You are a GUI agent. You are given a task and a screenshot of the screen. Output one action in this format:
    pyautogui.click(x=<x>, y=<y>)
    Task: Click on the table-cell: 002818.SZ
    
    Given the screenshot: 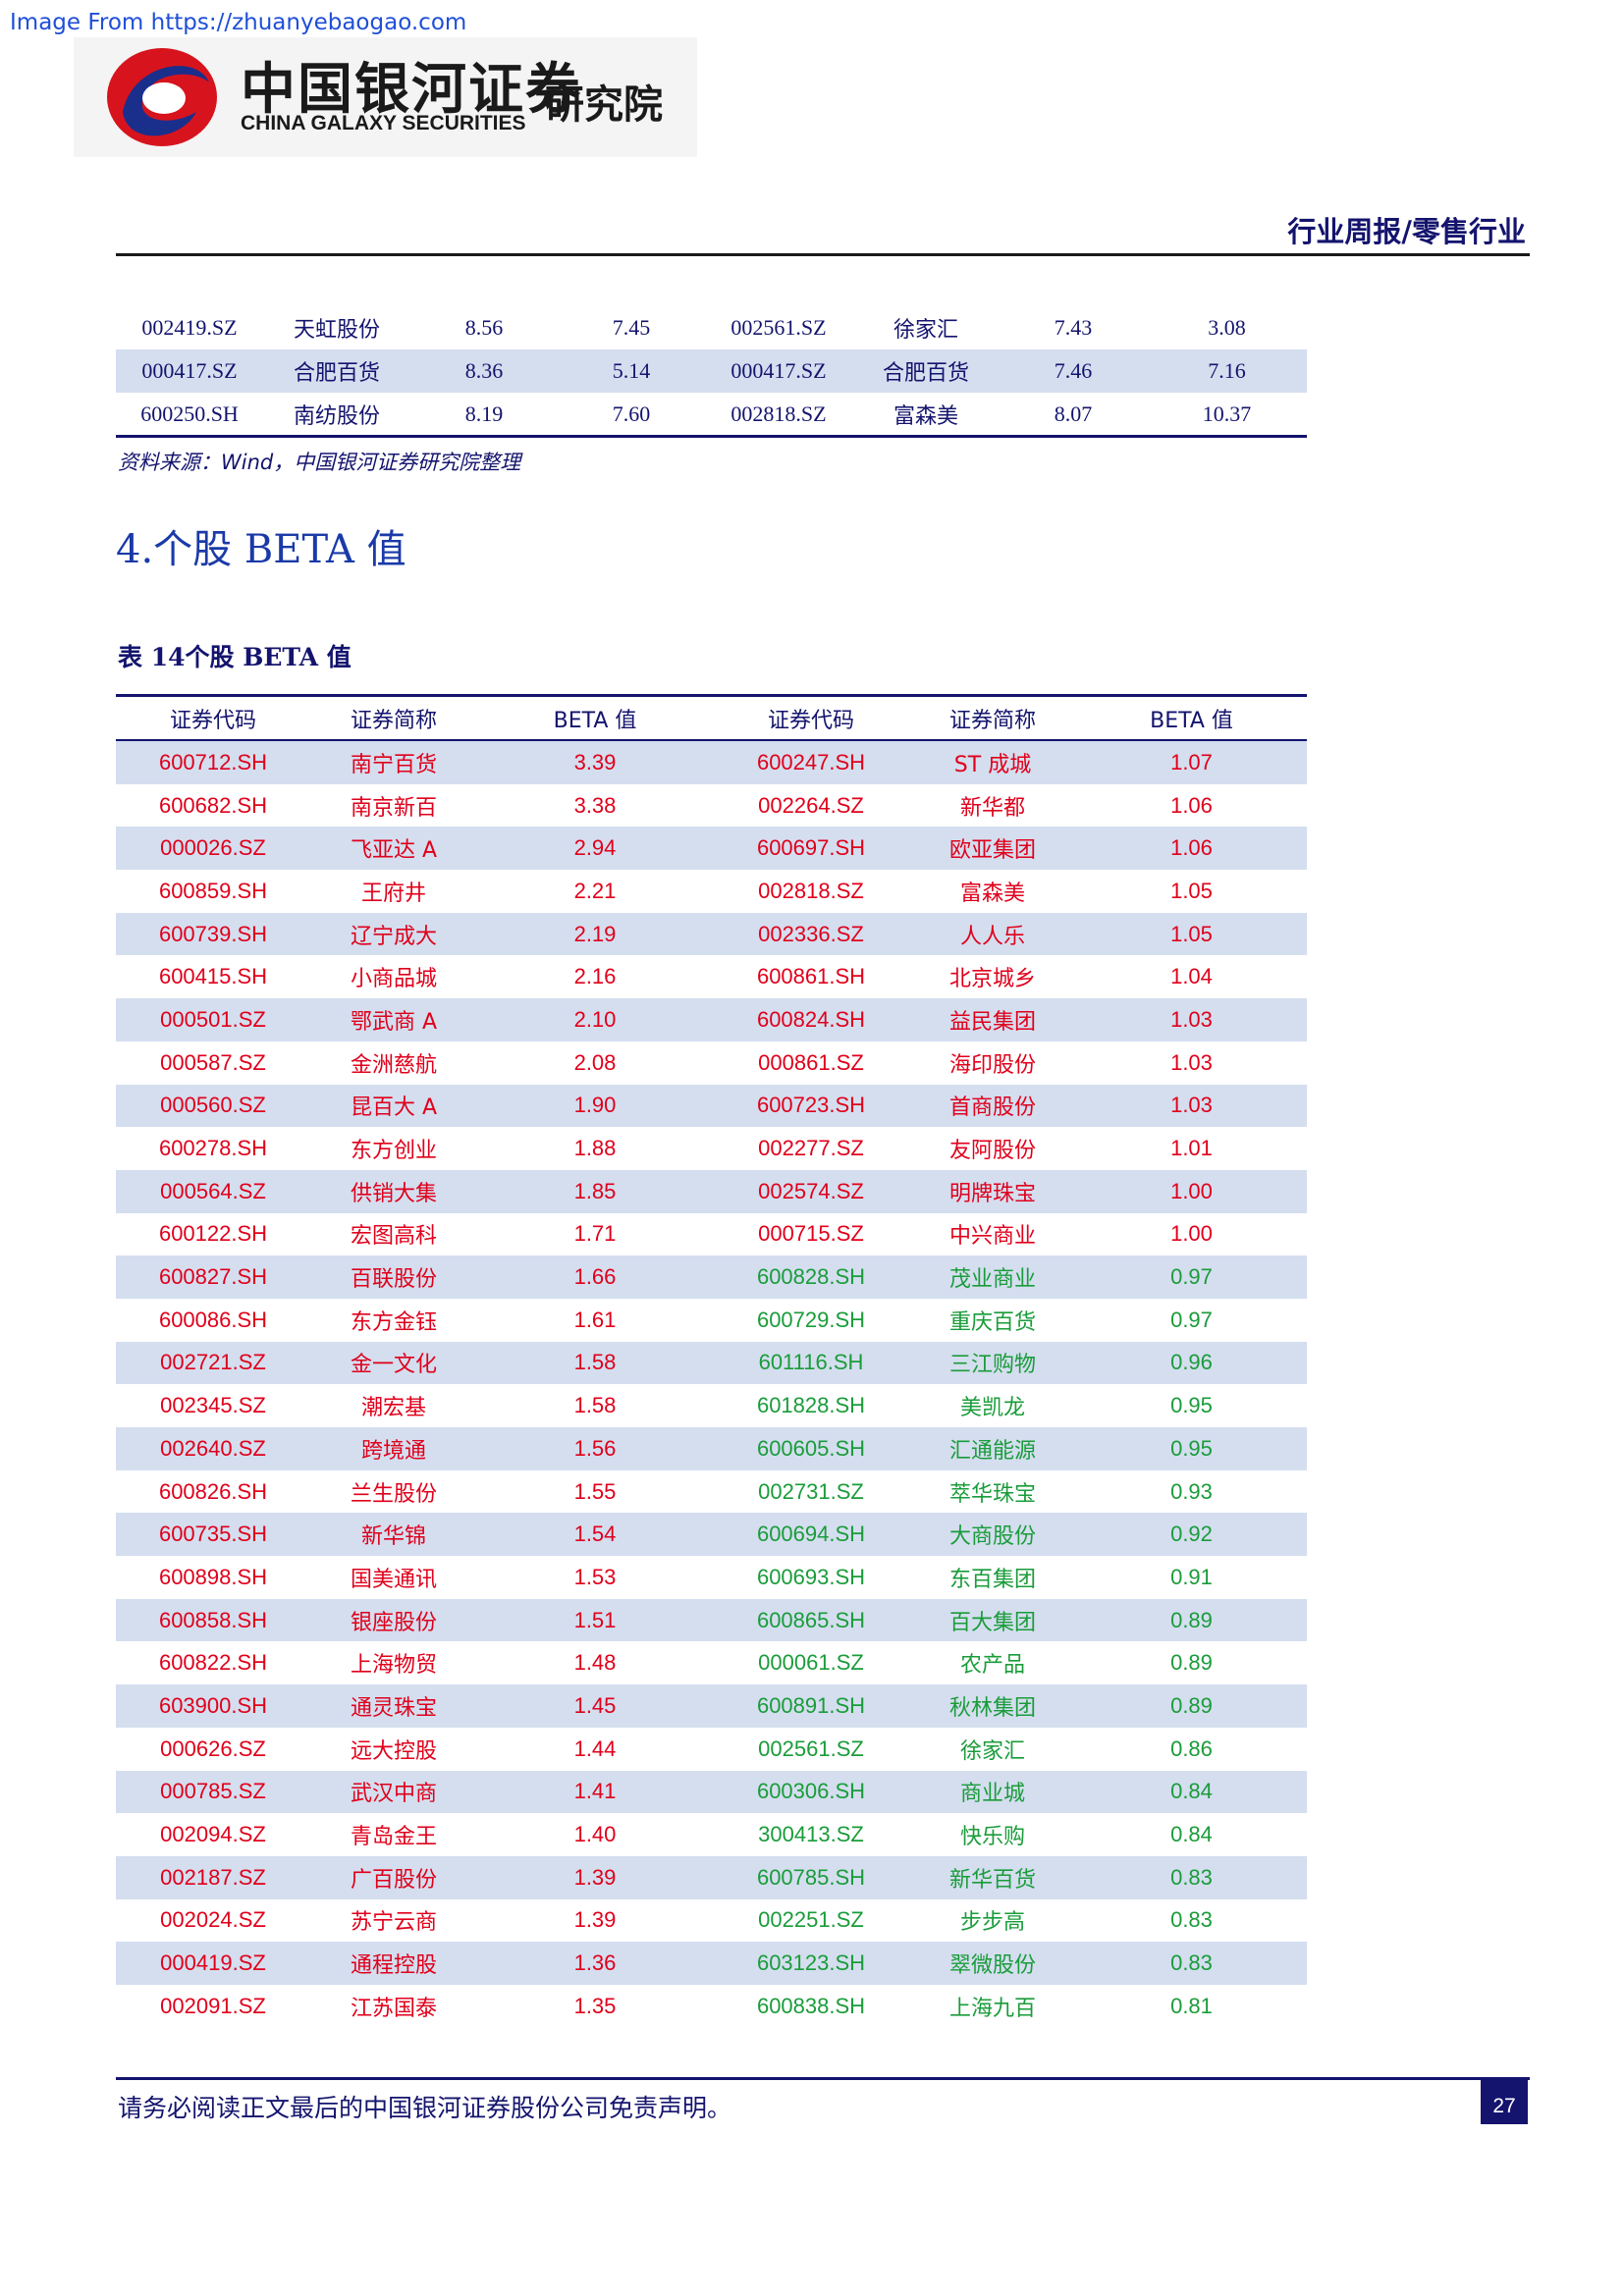 What is the action you would take?
    pyautogui.click(x=811, y=890)
    